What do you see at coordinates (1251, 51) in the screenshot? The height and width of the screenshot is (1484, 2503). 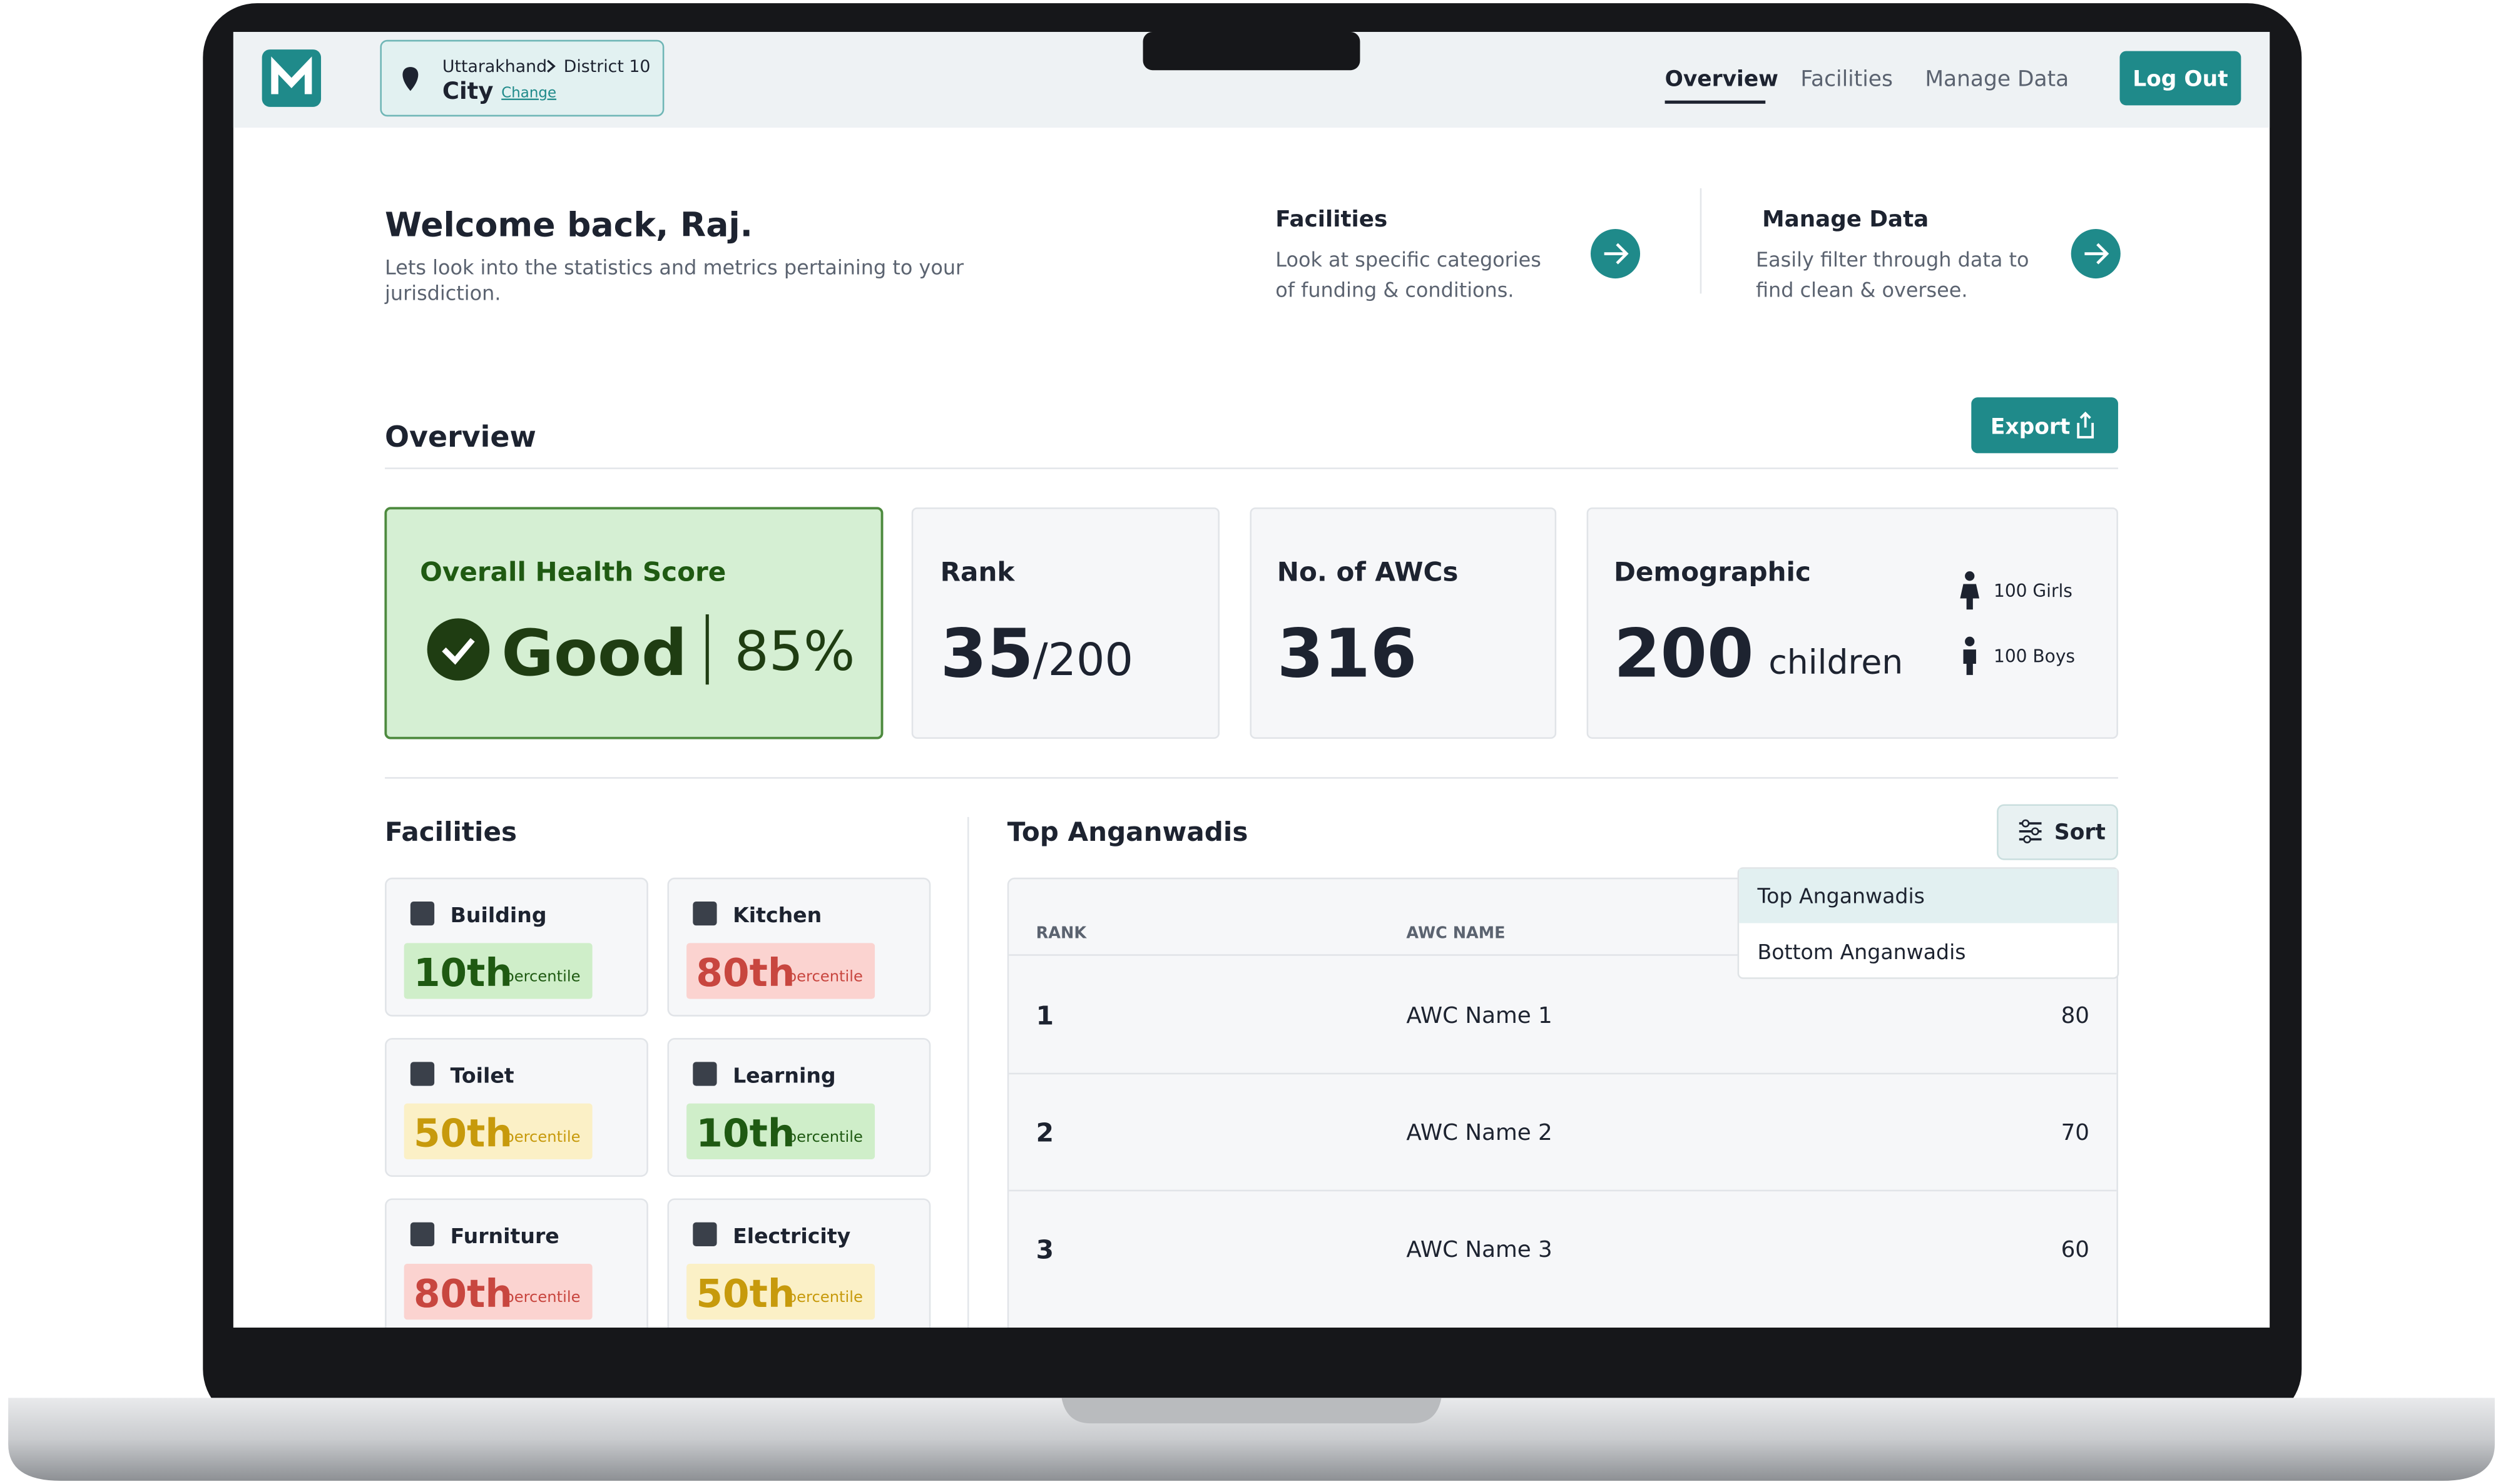 I see `camera-notch` at bounding box center [1251, 51].